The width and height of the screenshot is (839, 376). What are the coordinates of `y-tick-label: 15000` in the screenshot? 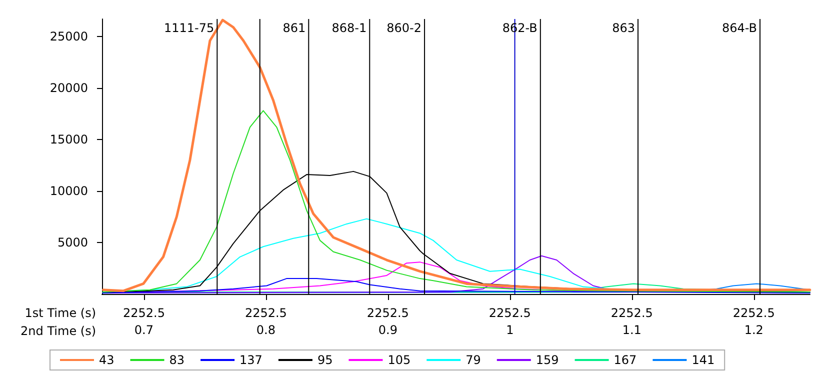 It's located at (69, 139).